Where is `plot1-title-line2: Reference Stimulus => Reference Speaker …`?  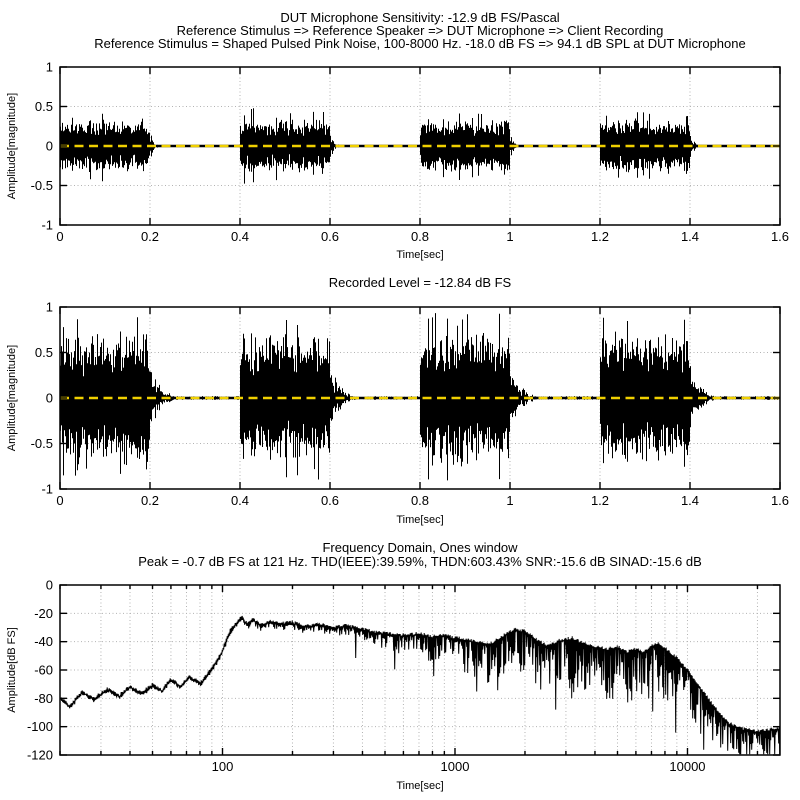
plot1-title-line2: Reference Stimulus => Reference Speaker … is located at coordinates (420, 30).